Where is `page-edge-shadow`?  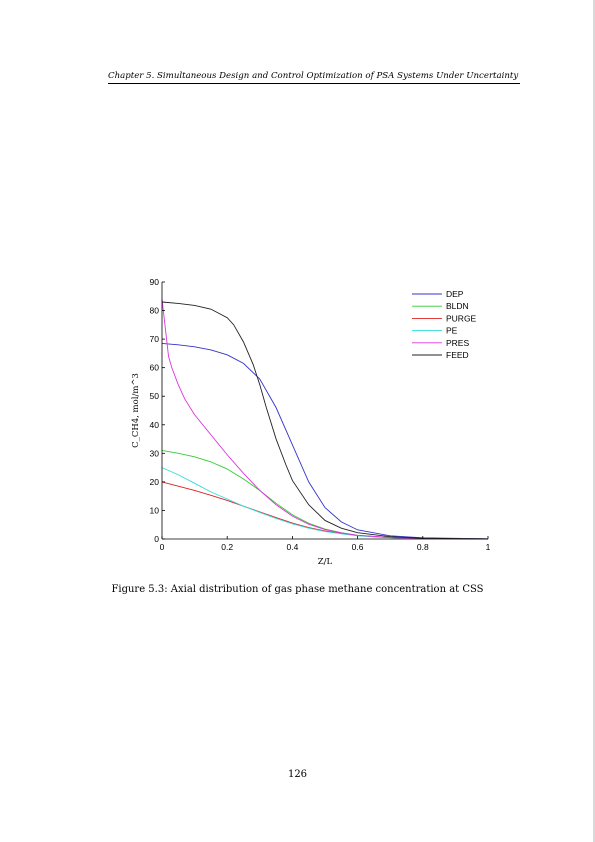 page-edge-shadow is located at coordinates (594, 421).